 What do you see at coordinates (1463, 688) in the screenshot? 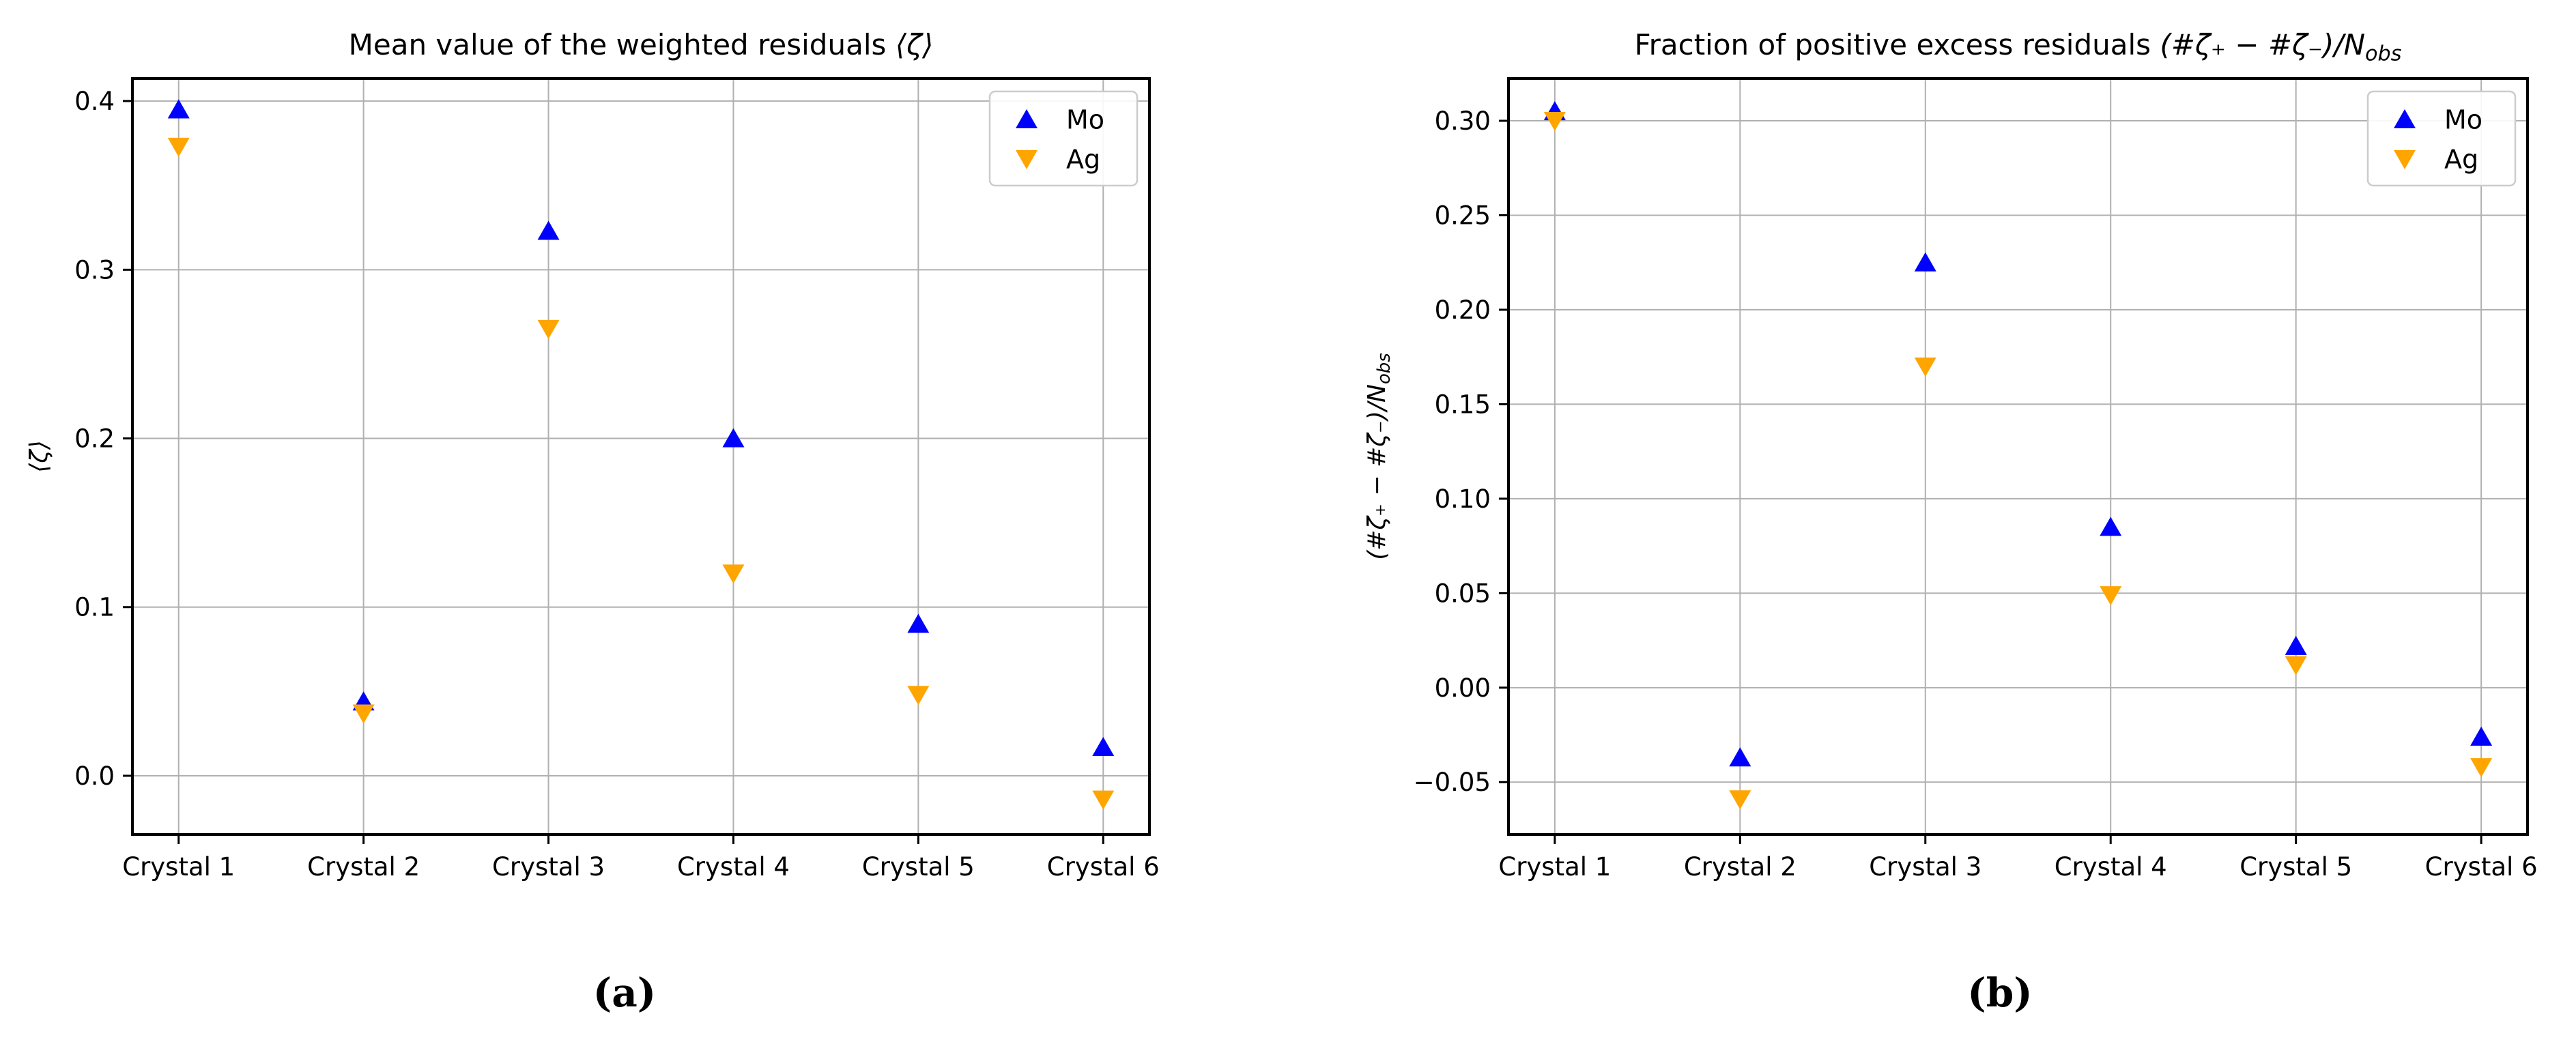
I see `y-tick-label-1: 0.00` at bounding box center [1463, 688].